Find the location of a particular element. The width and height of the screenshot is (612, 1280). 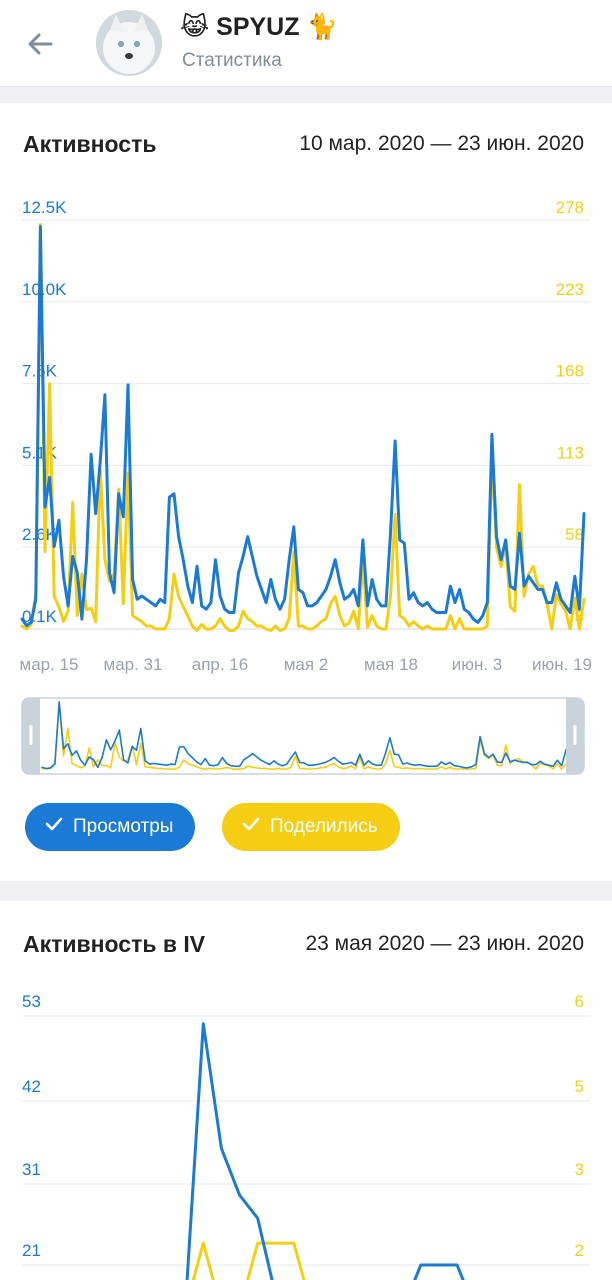

iv-views-series-line is located at coordinates (325, 1151).